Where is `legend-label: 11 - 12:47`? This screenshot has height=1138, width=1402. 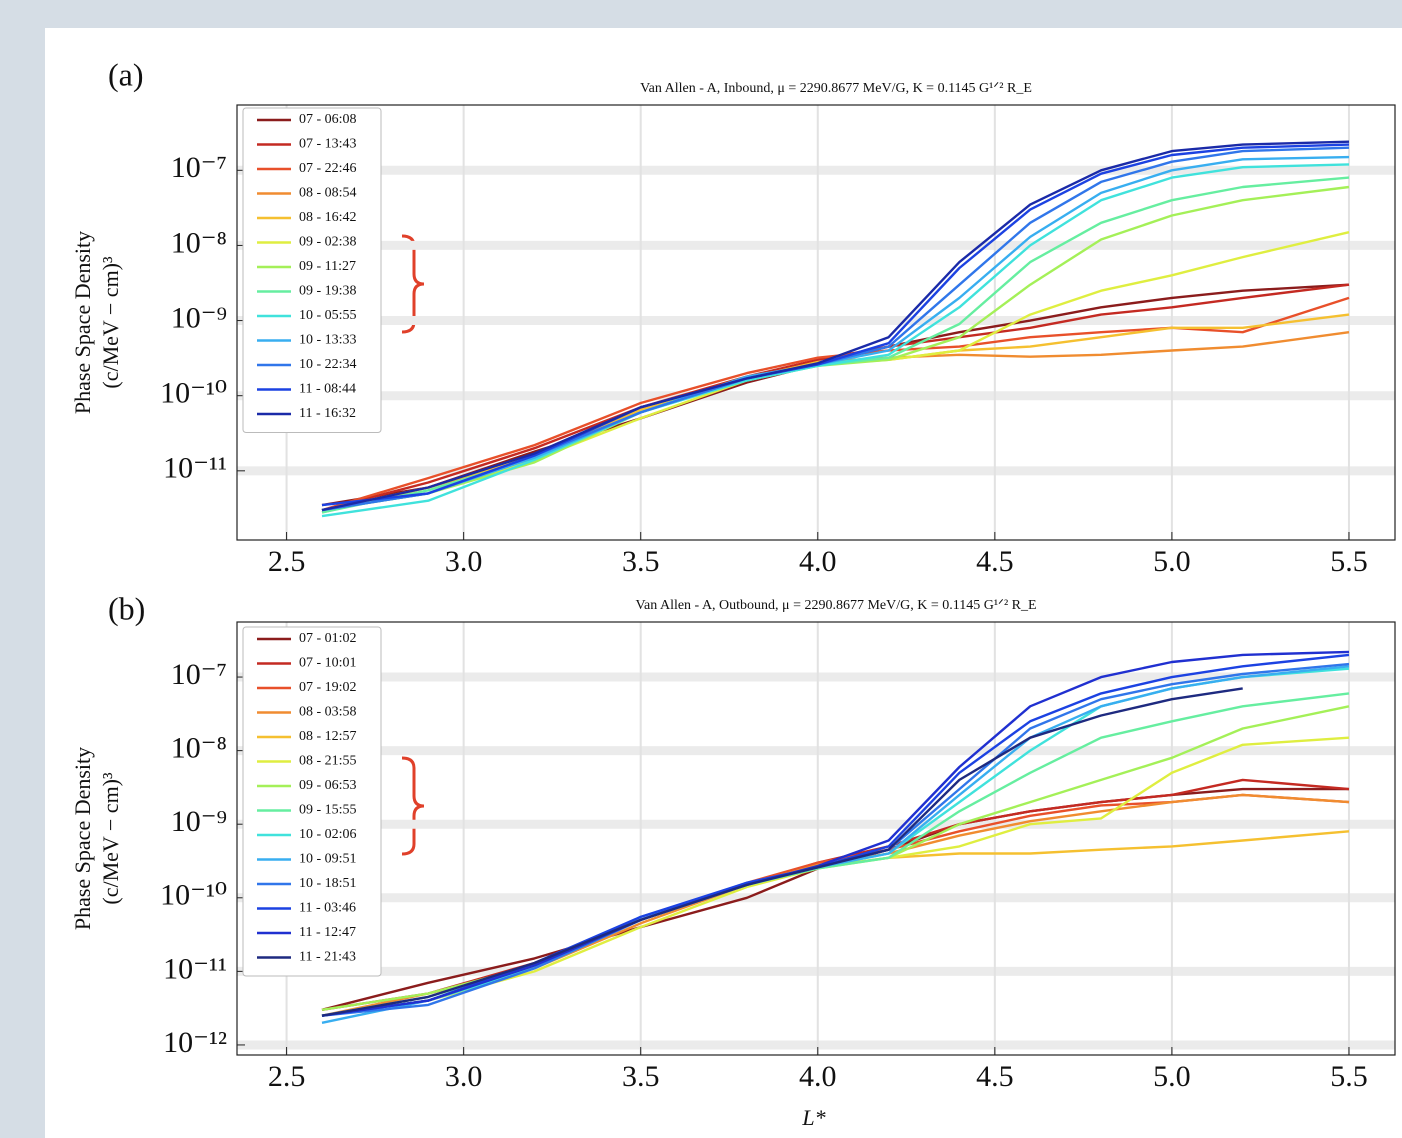 legend-label: 11 - 12:47 is located at coordinates (327, 932).